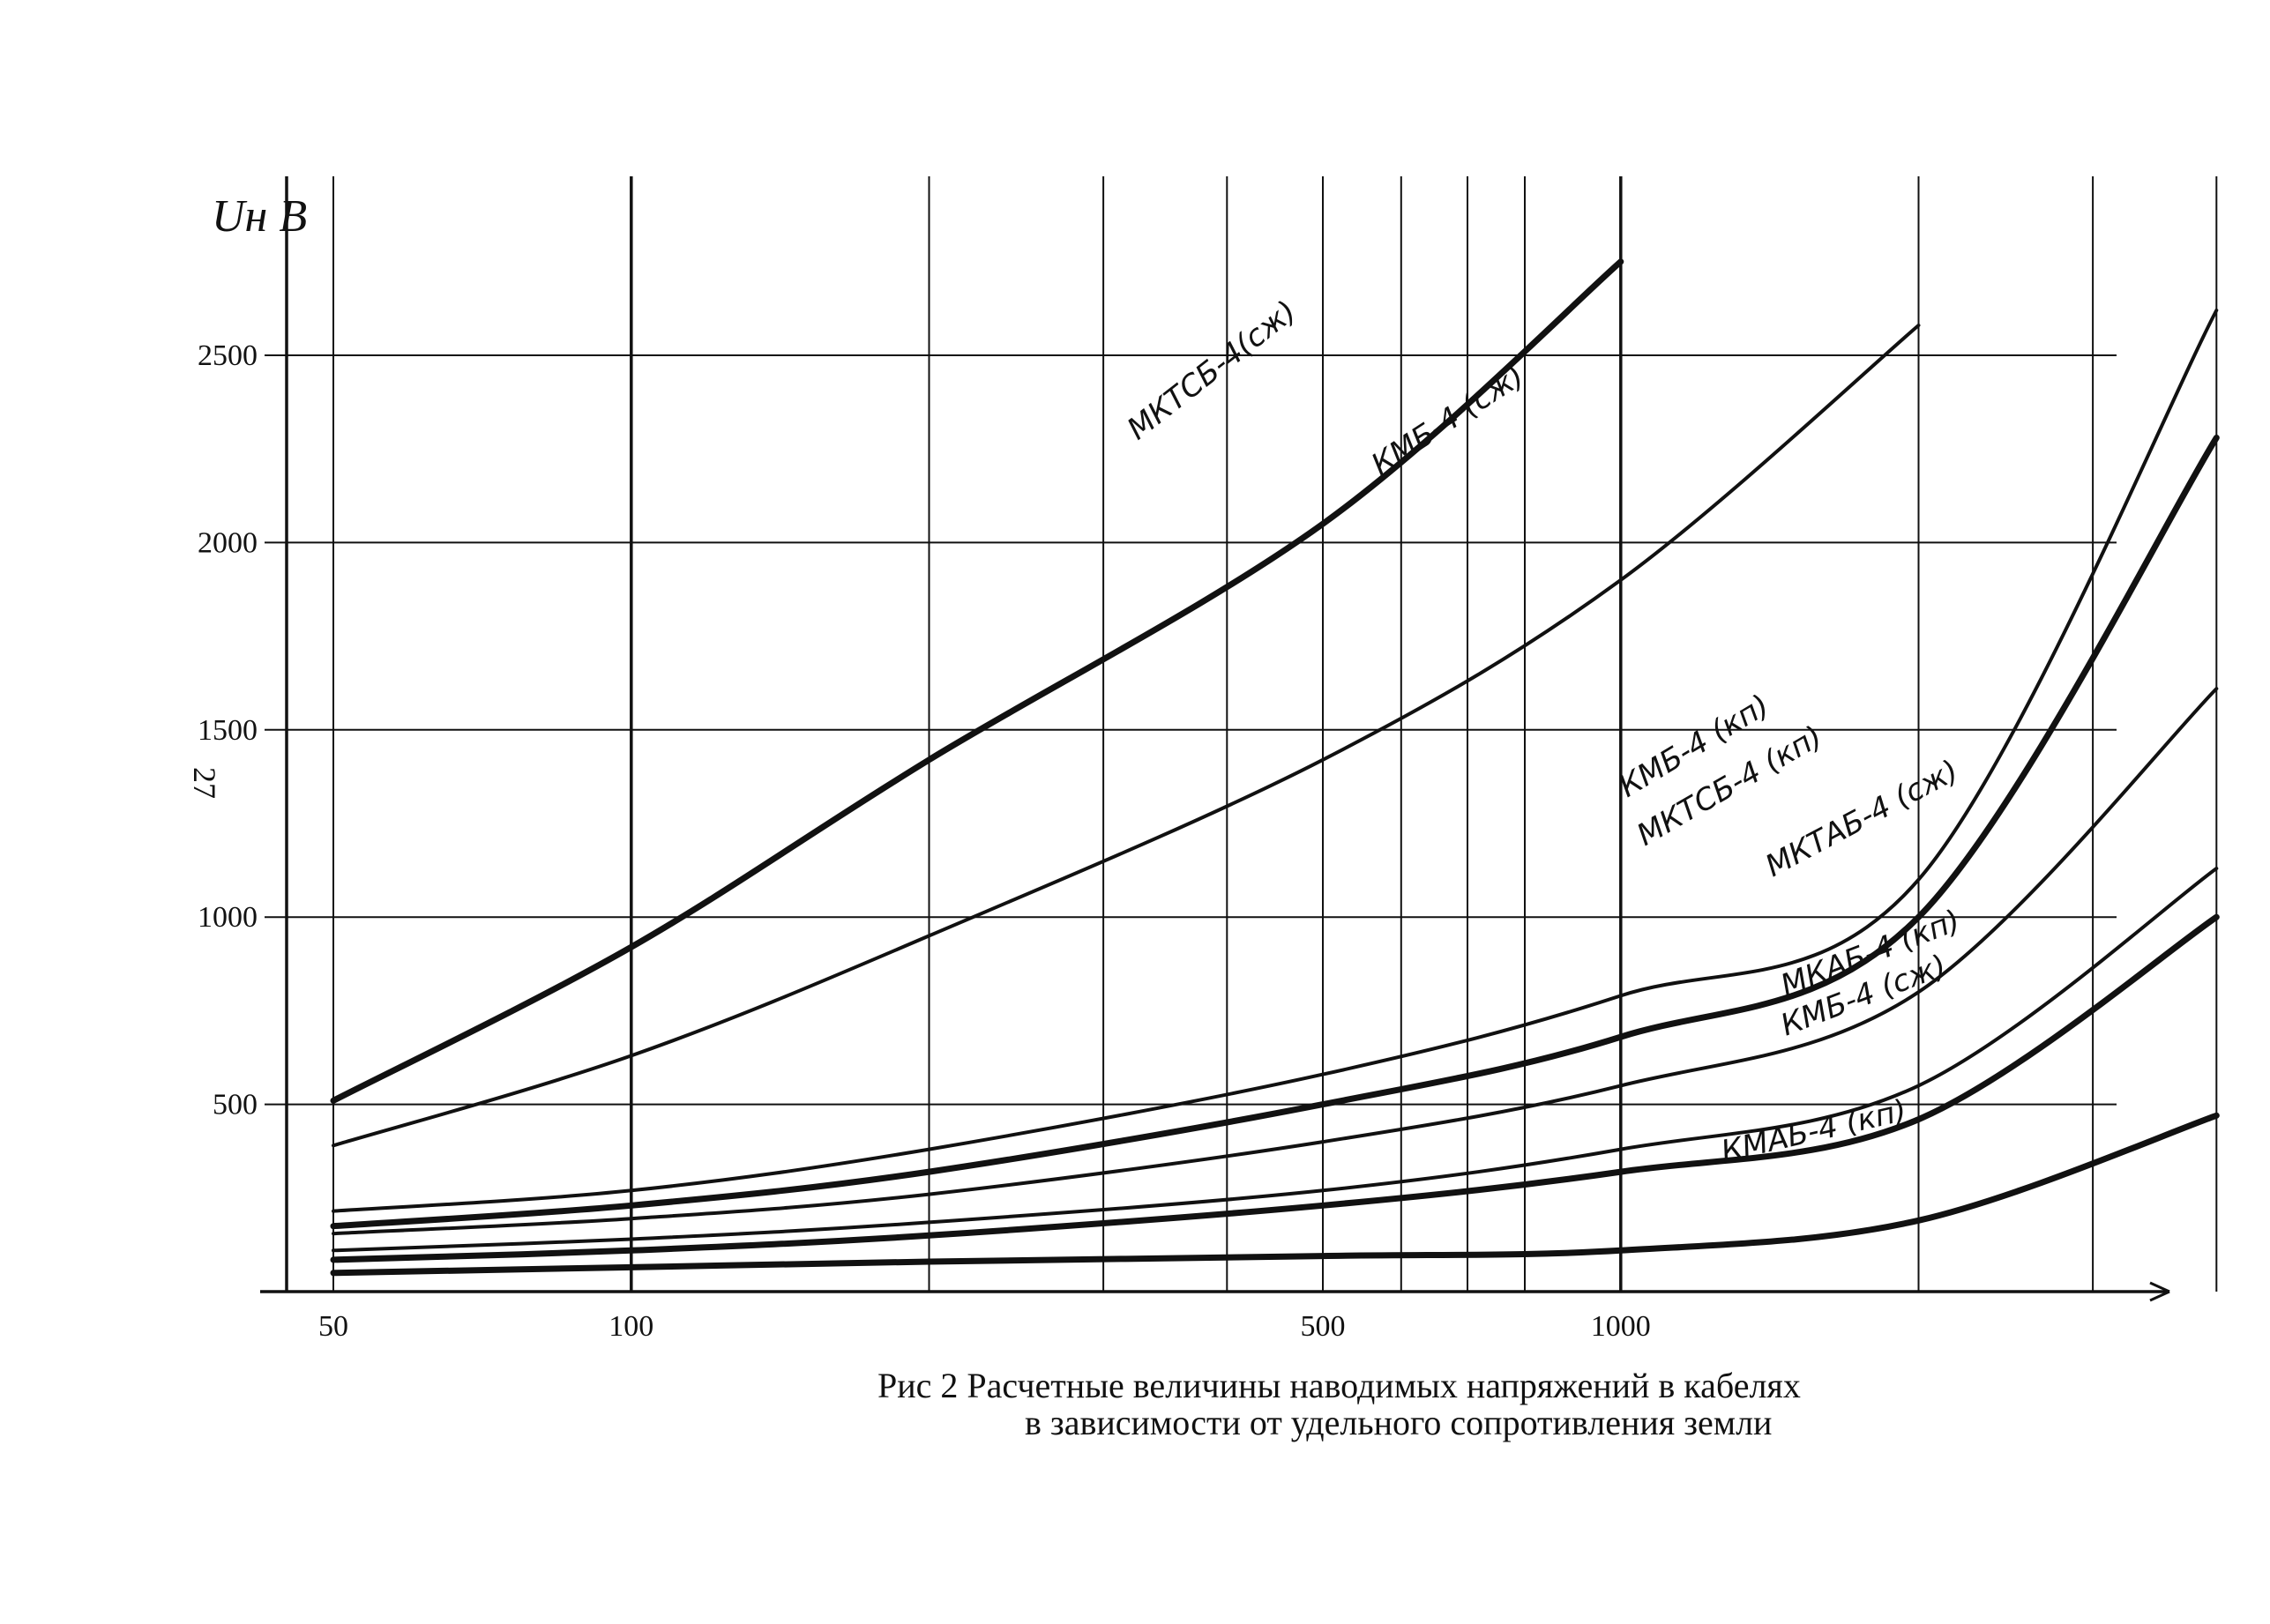 The image size is (2270, 1624). Describe the element at coordinates (204, 783) in the screenshot. I see `page-number: 27` at that location.